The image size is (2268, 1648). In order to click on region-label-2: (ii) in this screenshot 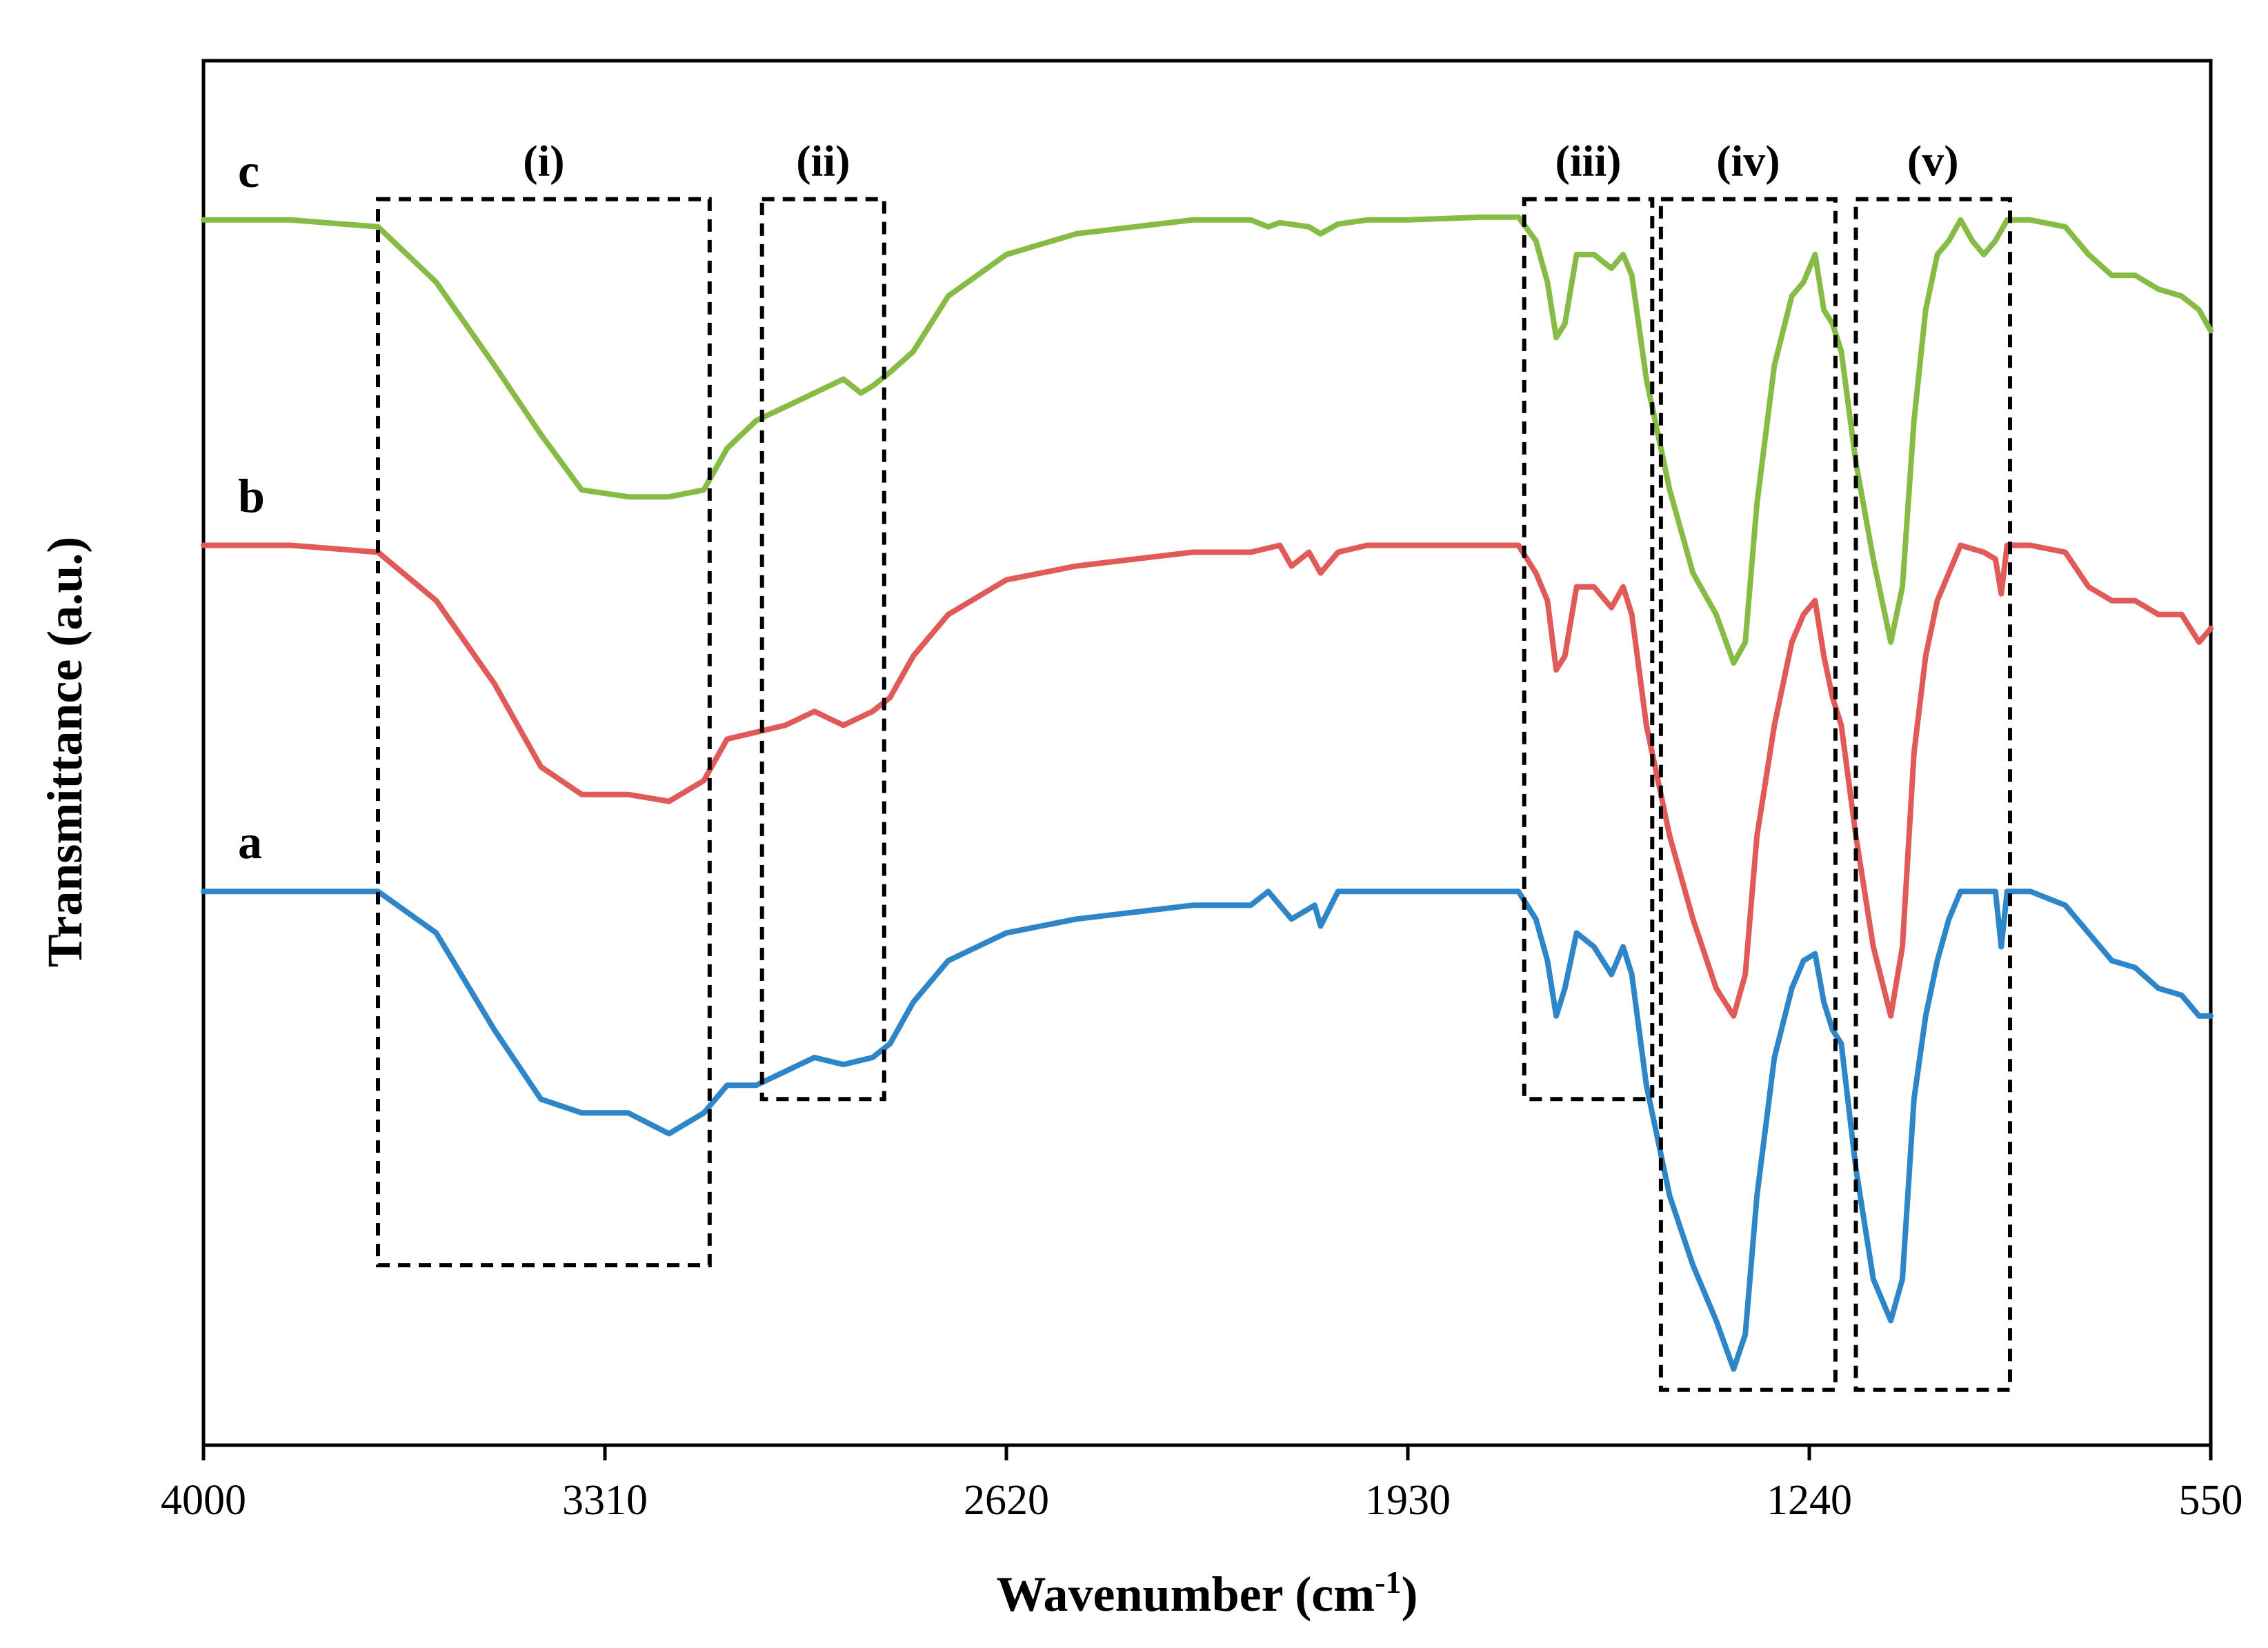, I will do `click(823, 161)`.